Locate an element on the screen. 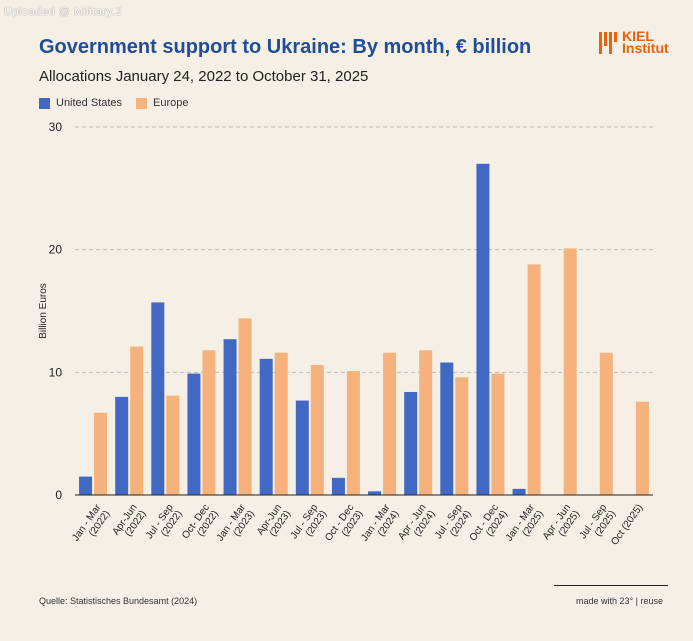 This screenshot has width=693, height=641. y-tick-label: 20 is located at coordinates (56, 250).